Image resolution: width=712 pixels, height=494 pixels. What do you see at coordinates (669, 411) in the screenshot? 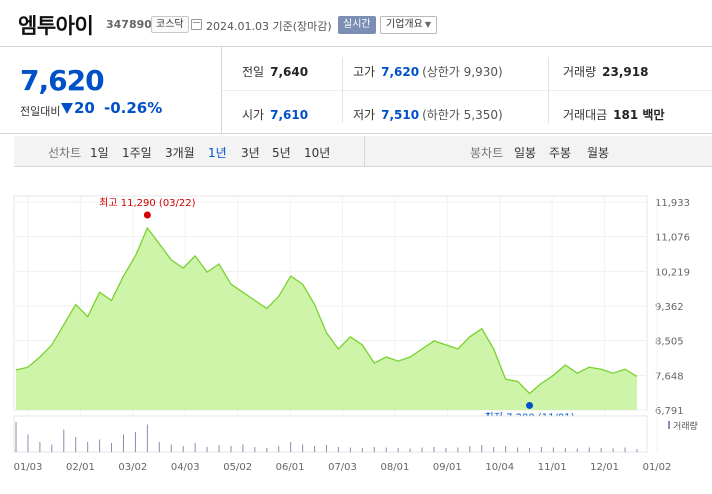
I see `y-tick-label: 6,791` at bounding box center [669, 411].